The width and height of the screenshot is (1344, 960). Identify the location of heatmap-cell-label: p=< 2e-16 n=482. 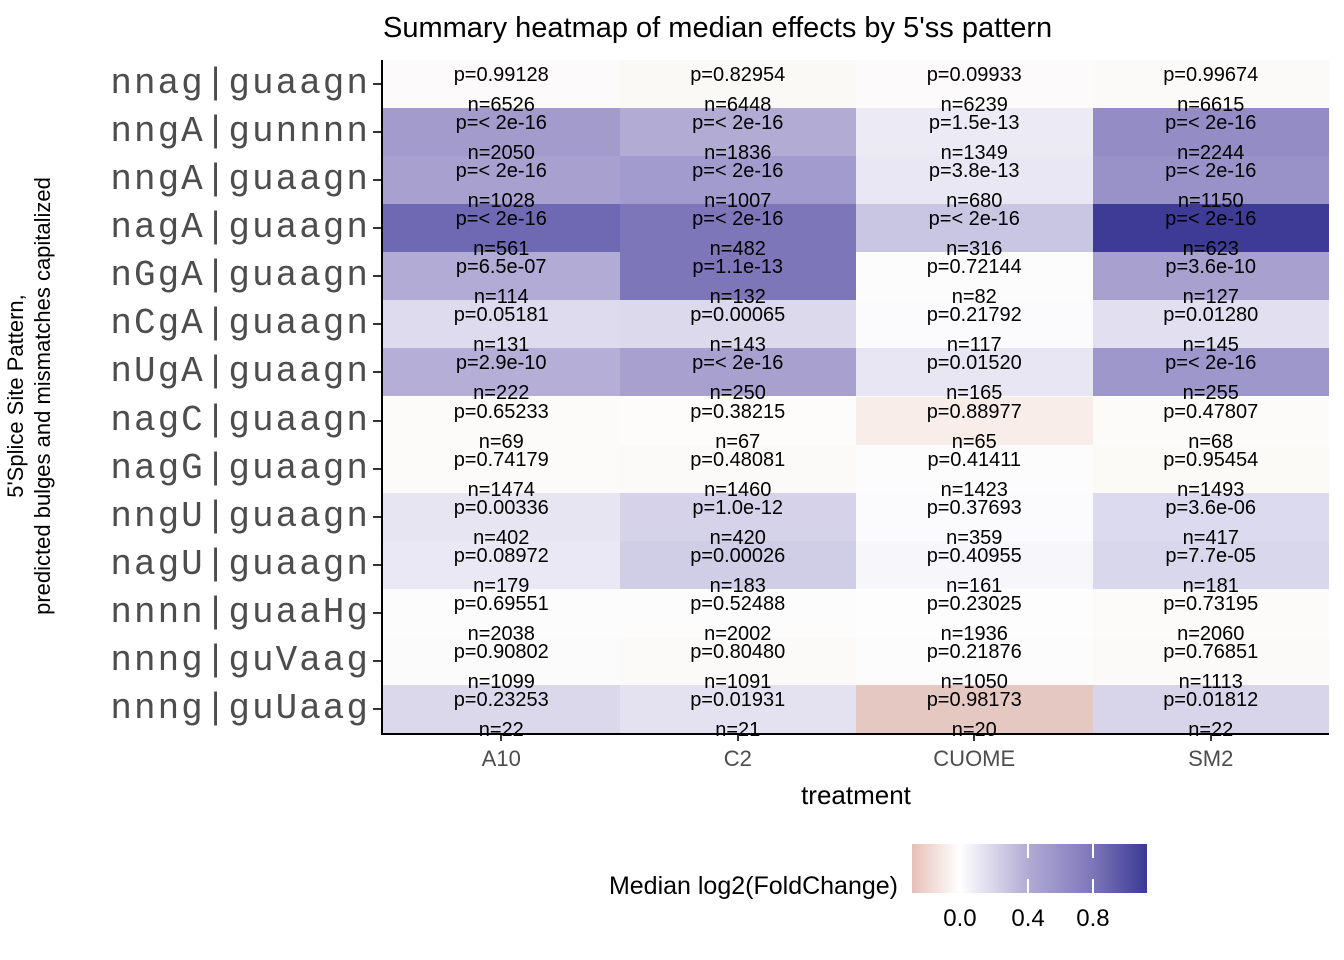
(738, 231).